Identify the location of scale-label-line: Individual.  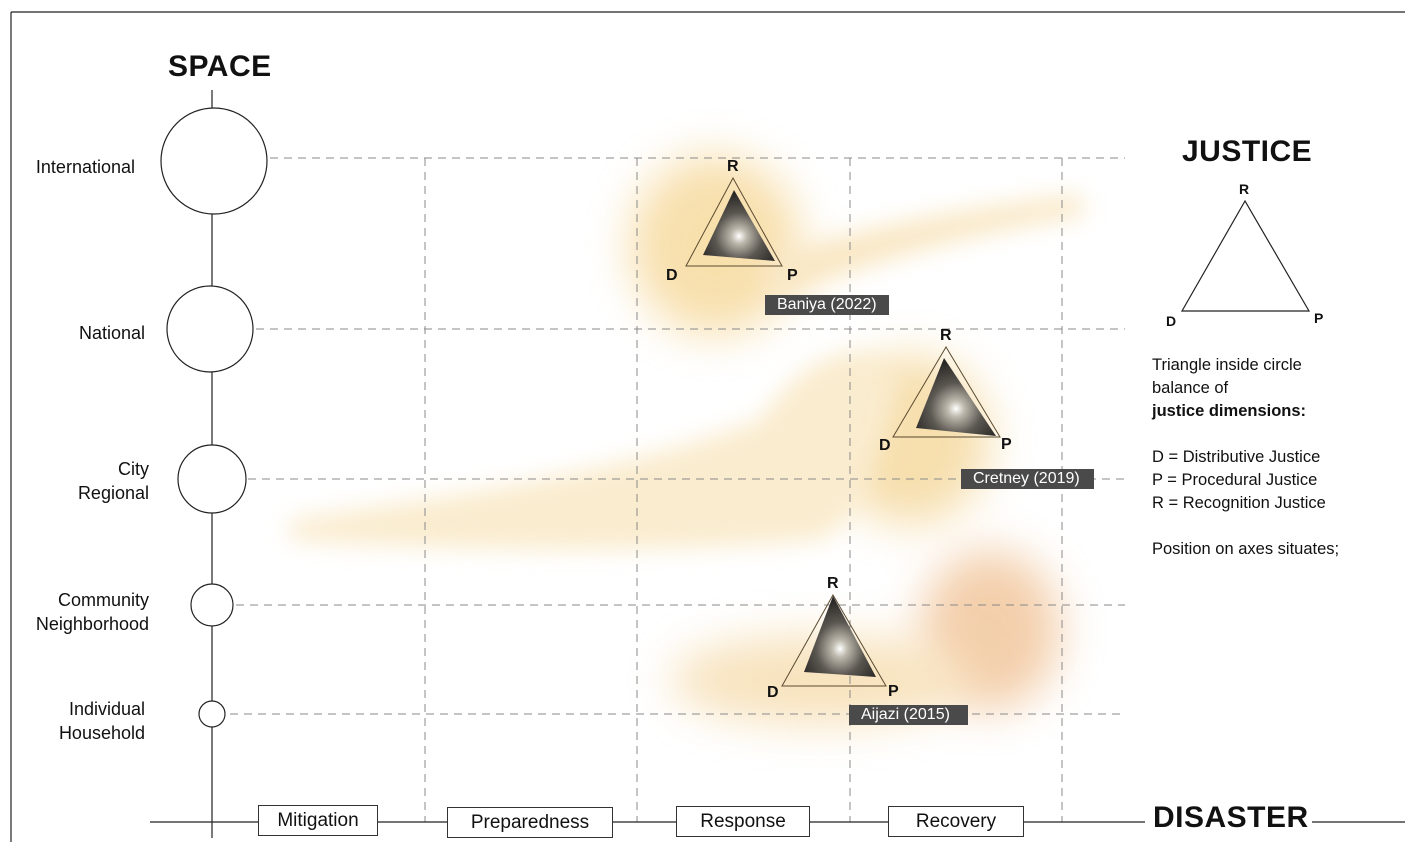
(106, 709).